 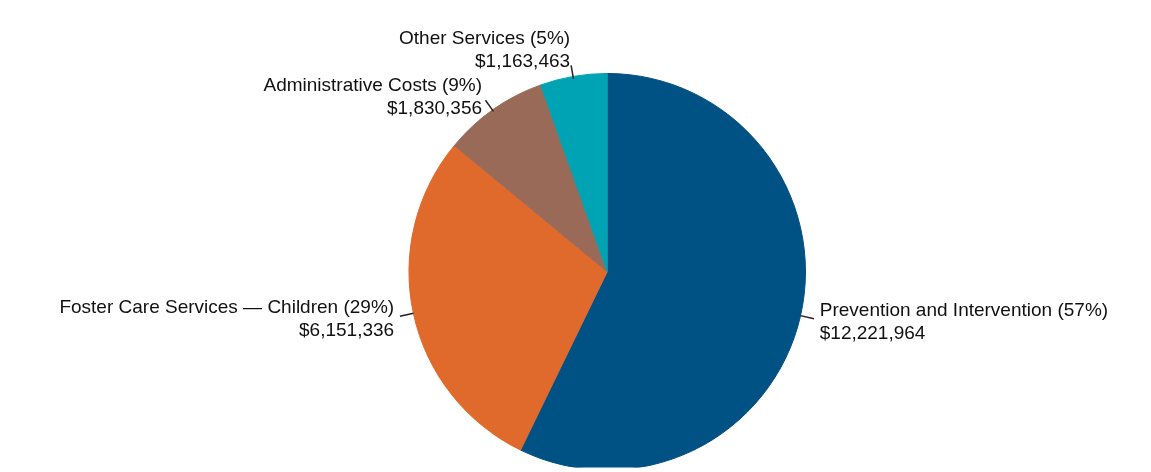 I want to click on data-label: $12,221,964, so click(x=872, y=332).